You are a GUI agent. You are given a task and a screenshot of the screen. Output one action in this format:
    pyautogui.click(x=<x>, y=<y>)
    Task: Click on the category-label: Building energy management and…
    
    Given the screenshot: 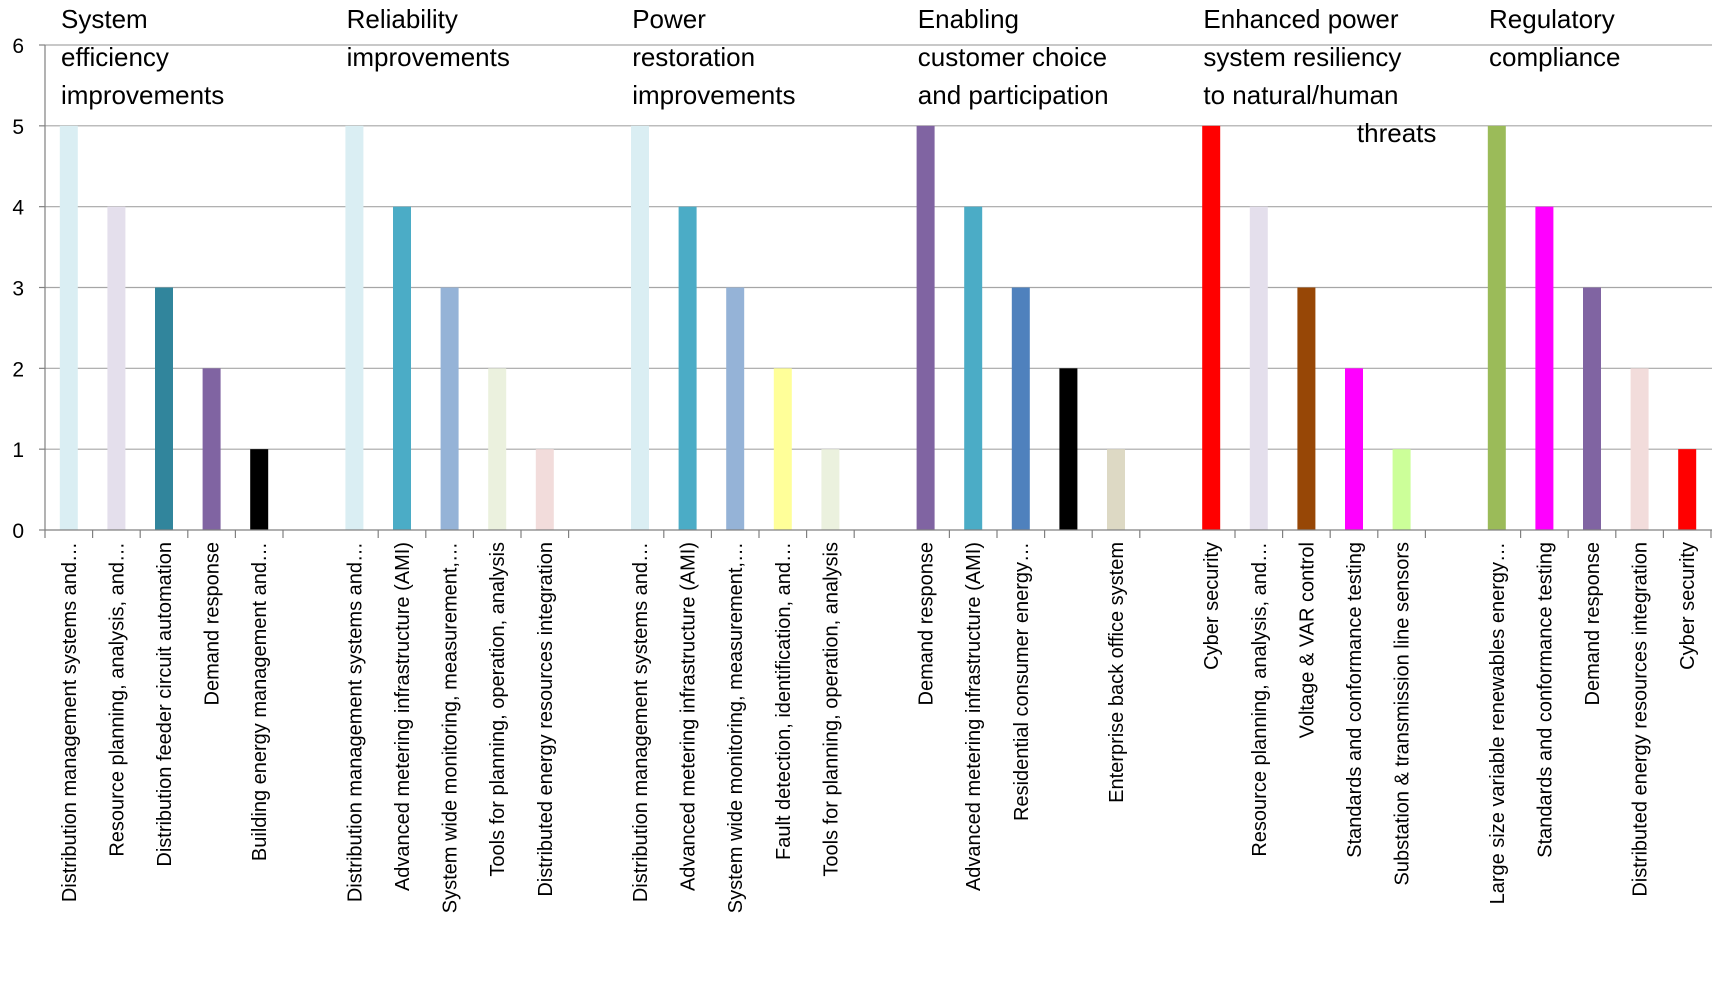 What is the action you would take?
    pyautogui.click(x=260, y=701)
    